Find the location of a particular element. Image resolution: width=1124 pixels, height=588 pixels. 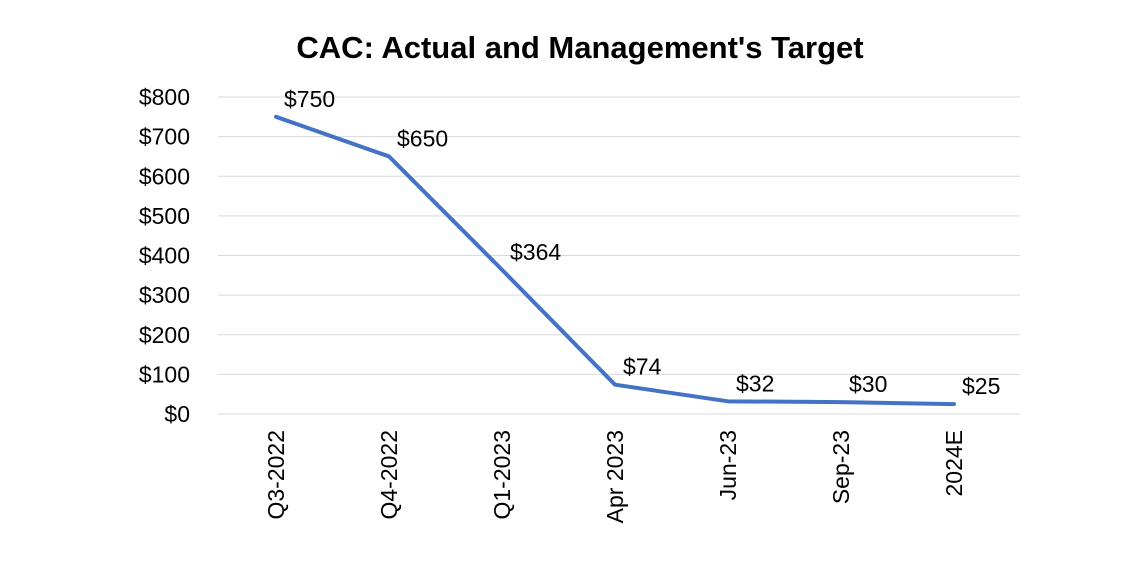

chart-title: CAC: Actual and Management's Target is located at coordinates (579, 47).